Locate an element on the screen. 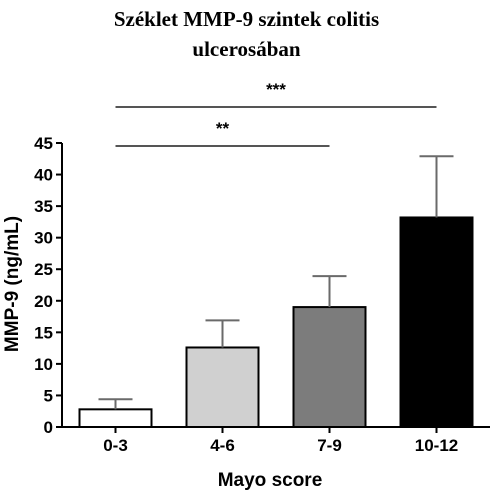 Image resolution: width=493 pixels, height=495 pixels. y-tick-label: 35 is located at coordinates (43, 206).